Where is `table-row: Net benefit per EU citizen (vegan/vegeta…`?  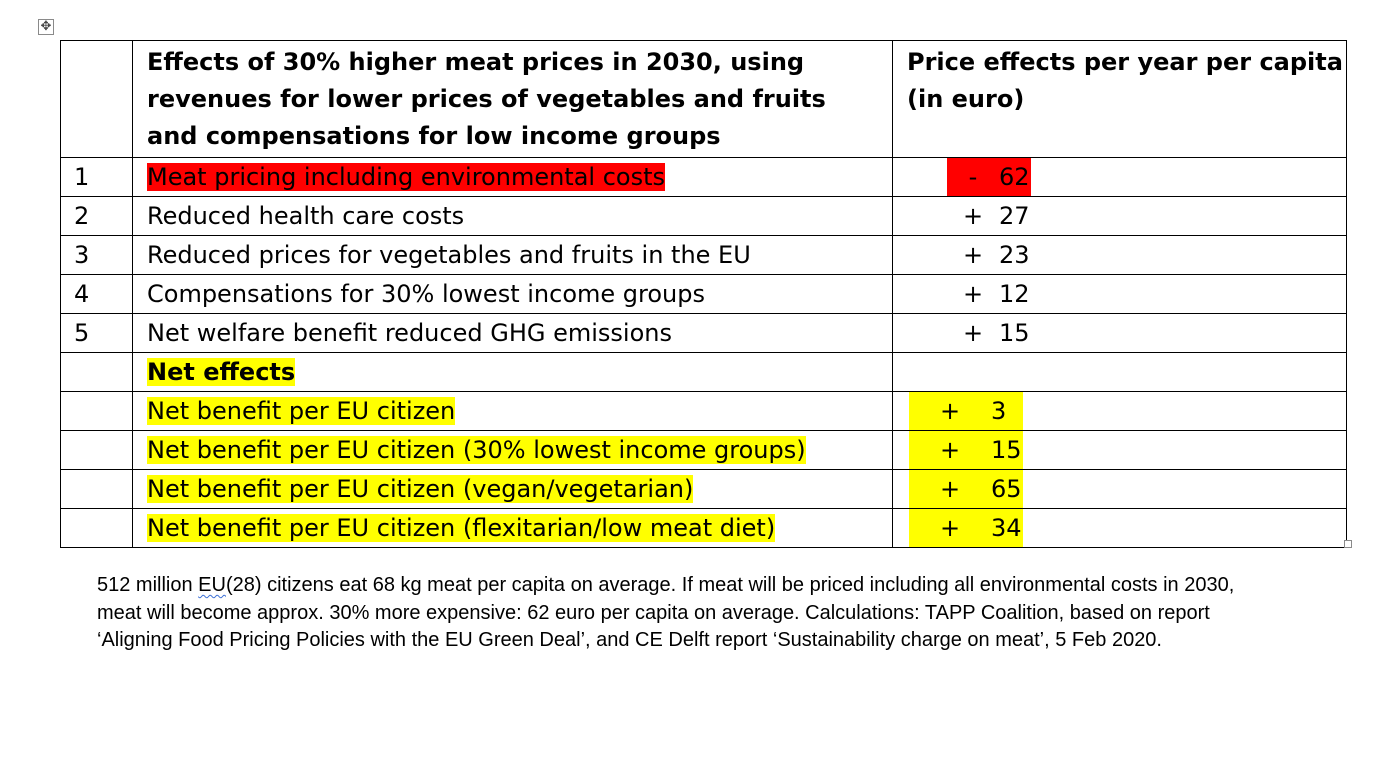 table-row: Net benefit per EU citizen (vegan/vegeta… is located at coordinates (703, 489).